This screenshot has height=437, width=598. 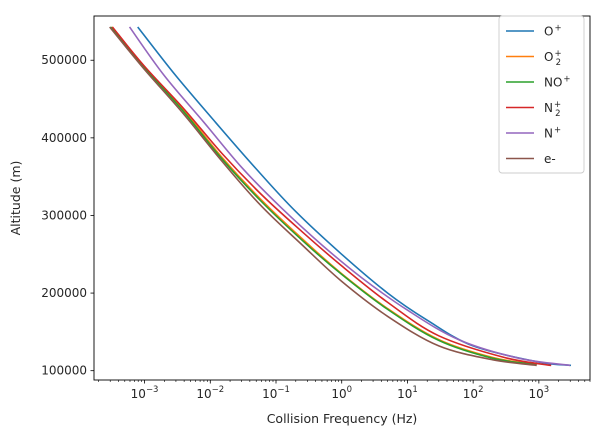 I want to click on legend: O+ O+ 2 NO+ N+ 2 N+ e-, so click(x=541, y=94).